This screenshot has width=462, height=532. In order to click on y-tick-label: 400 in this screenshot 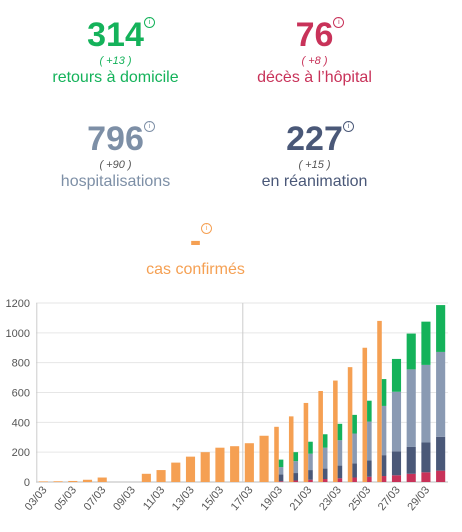, I will do `click(21, 423)`.